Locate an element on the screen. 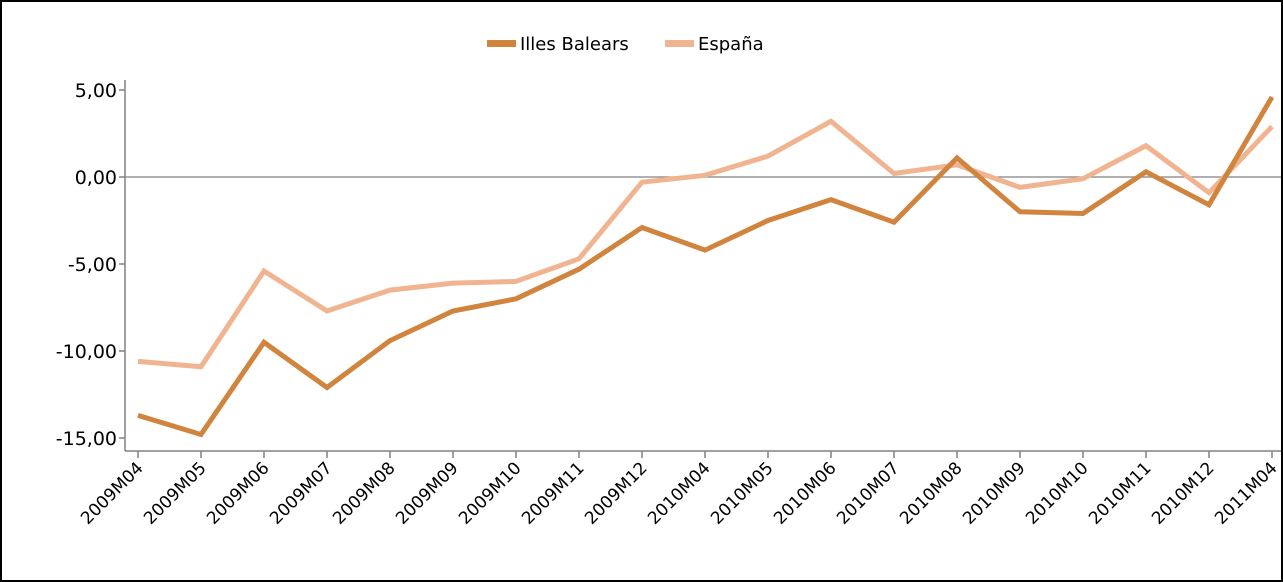  x-tick-label: 2010M05 is located at coordinates (742, 493).